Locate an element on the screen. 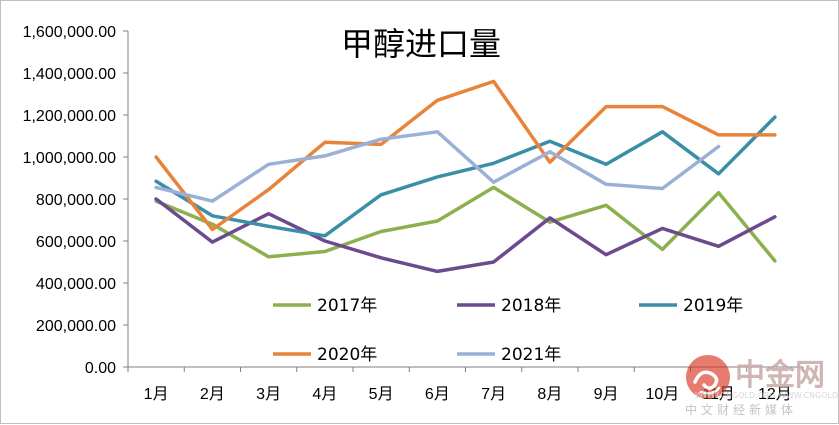 This screenshot has height=425, width=839. y-tick-label: 0.00 is located at coordinates (100, 368).